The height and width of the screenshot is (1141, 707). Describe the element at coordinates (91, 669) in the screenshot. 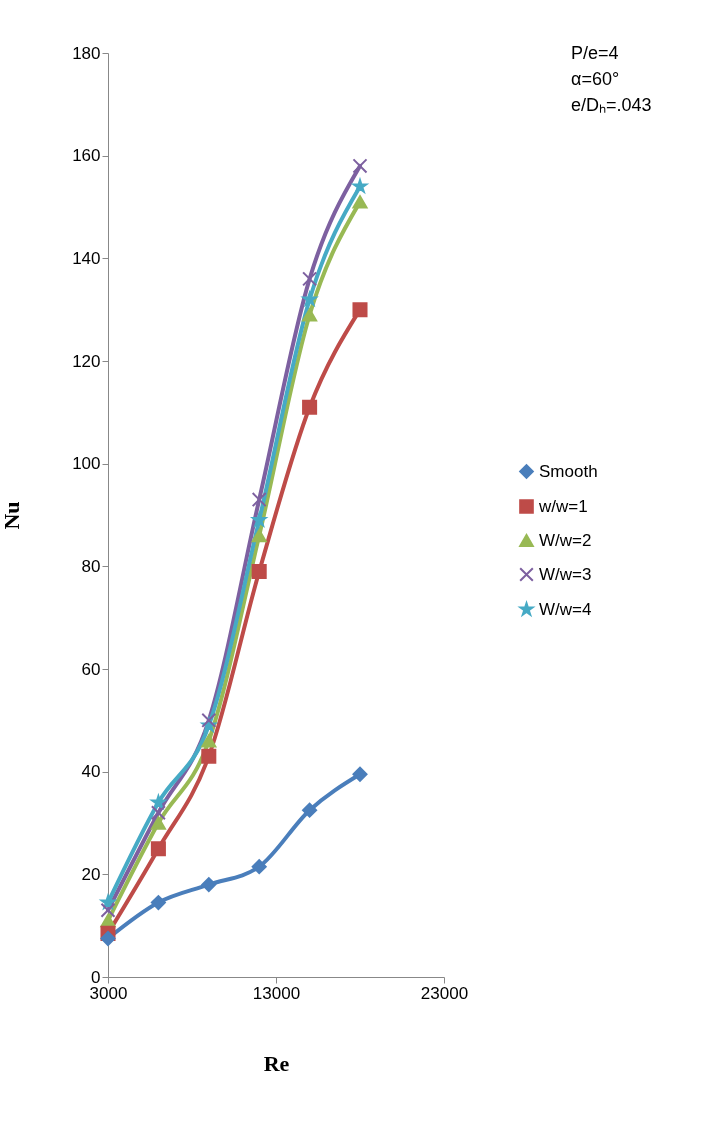

I see `y-tick-label: 60` at that location.